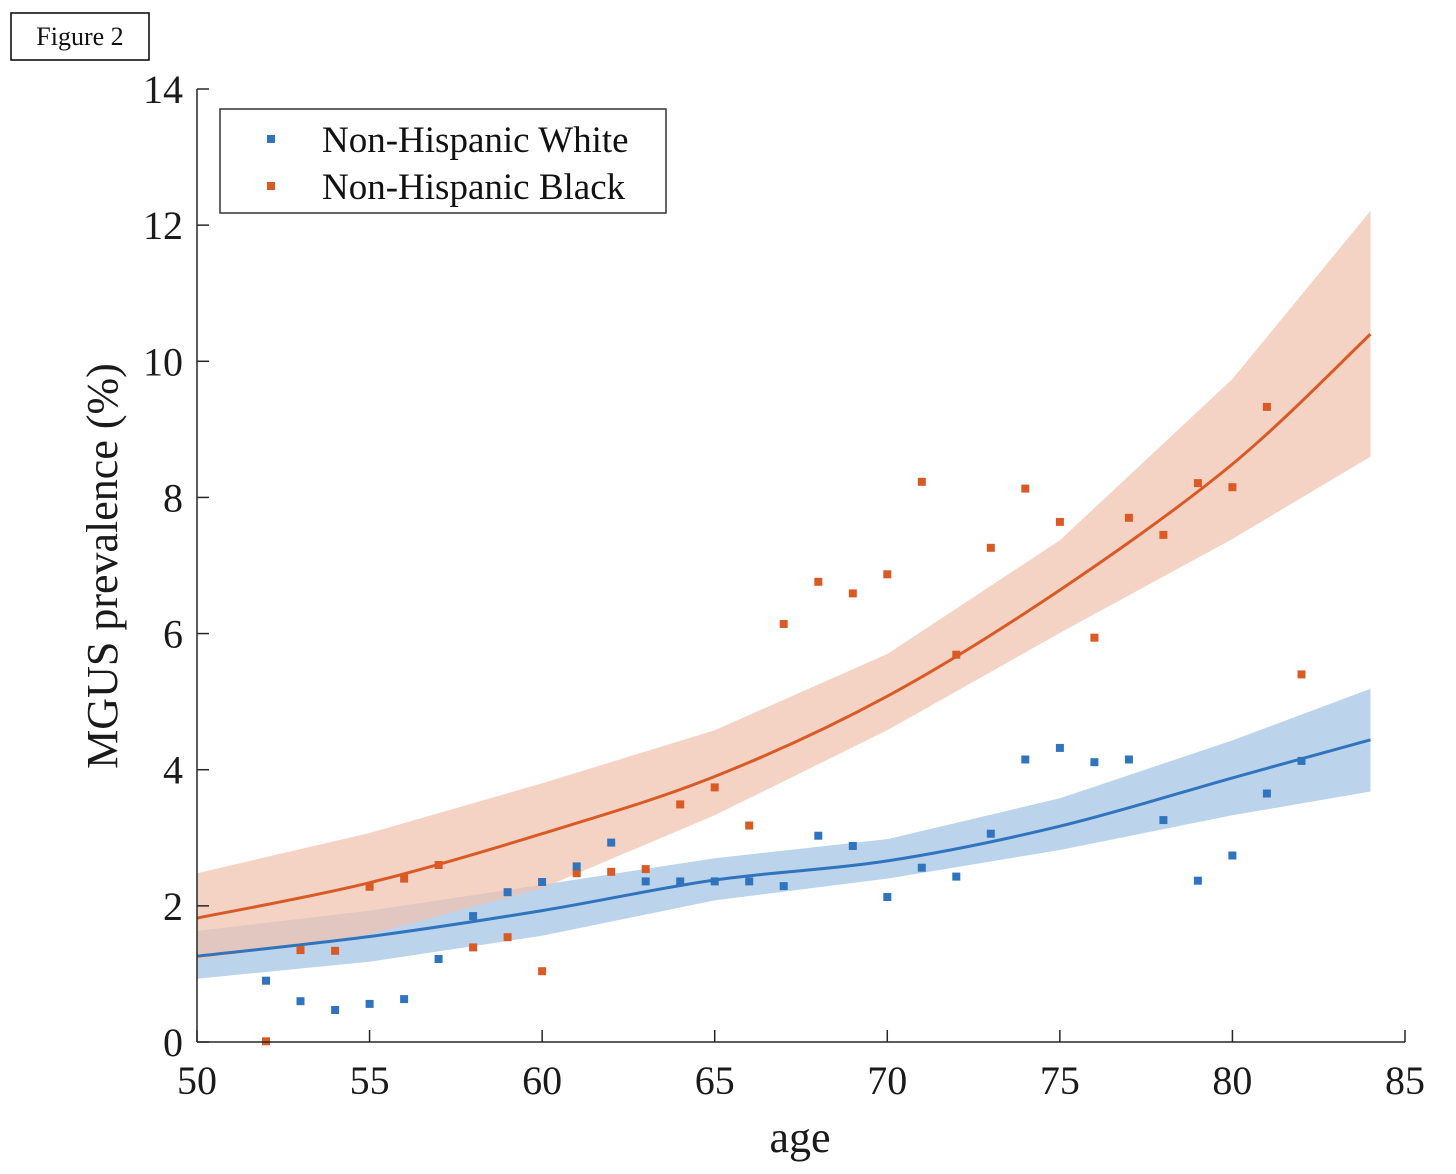  Describe the element at coordinates (370, 1080) in the screenshot. I see `x-tick-label: 55` at that location.